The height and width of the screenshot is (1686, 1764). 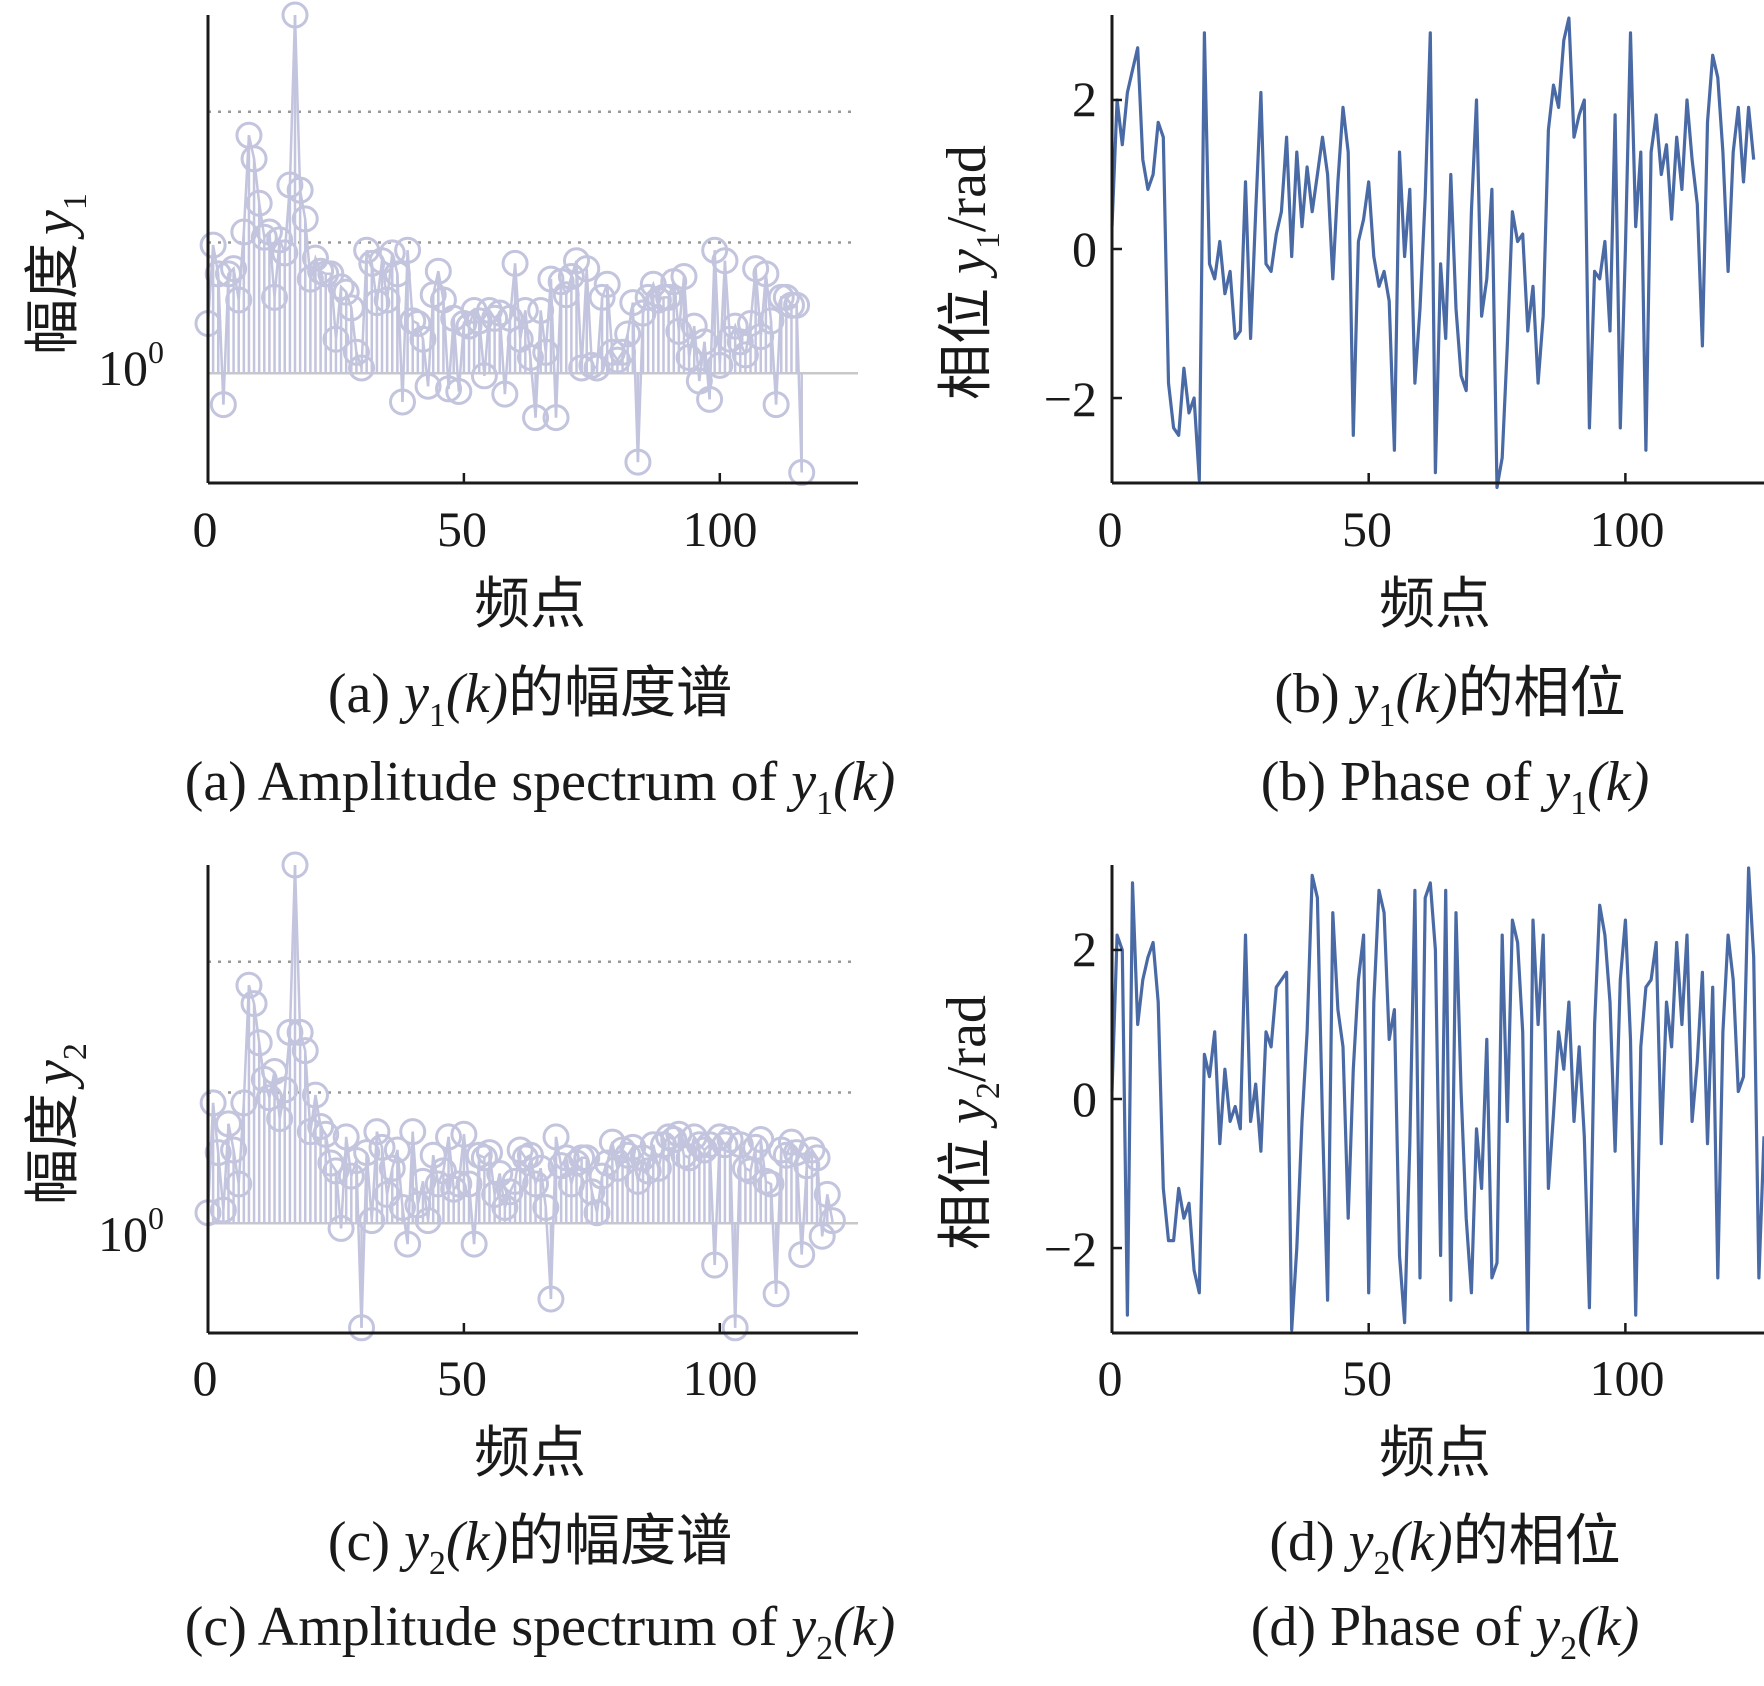 I want to click on caption-en-d: (d) Phase of y2(k), so click(x=1445, y=1631).